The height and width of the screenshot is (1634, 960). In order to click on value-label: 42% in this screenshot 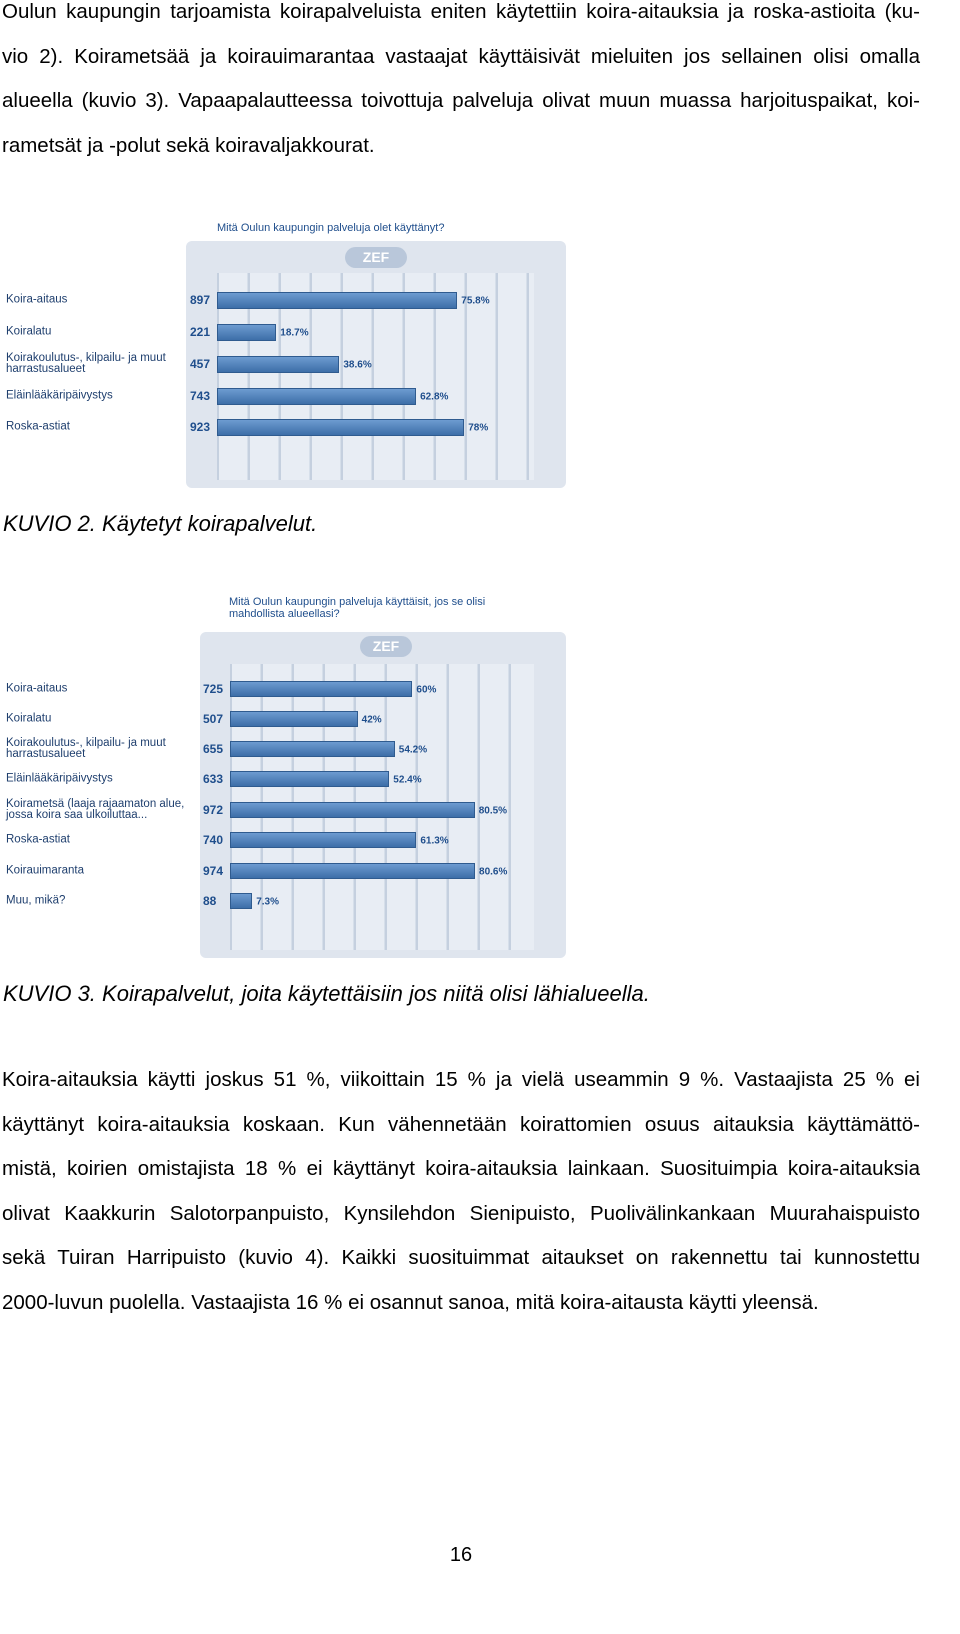, I will do `click(371, 720)`.